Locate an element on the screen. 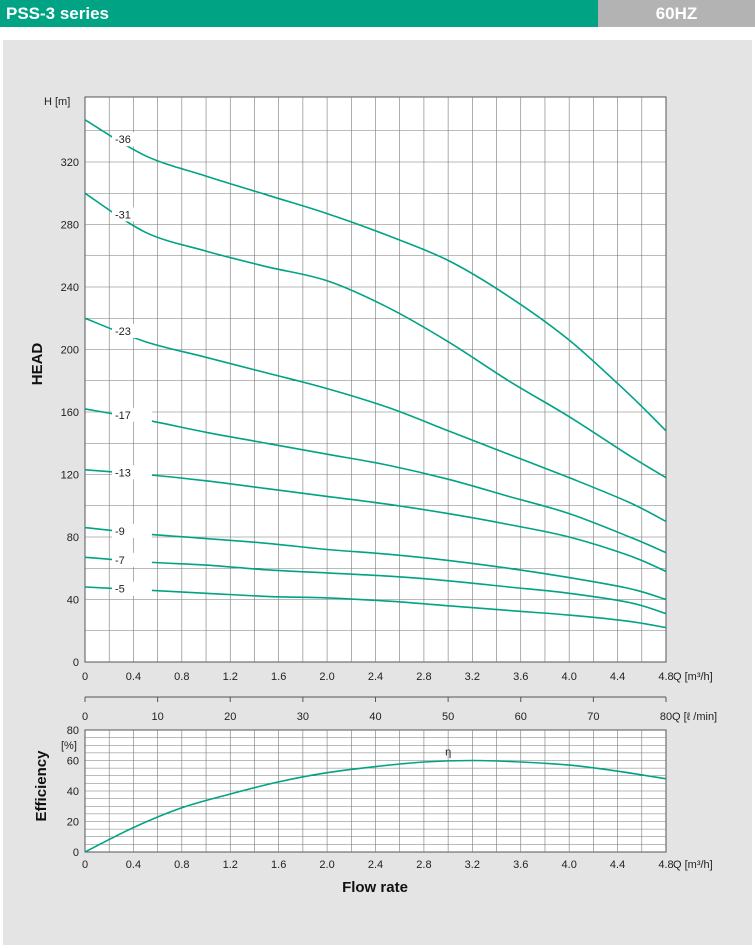 Image resolution: width=755 pixels, height=948 pixels. efficiency-y-tick: 80 is located at coordinates (73, 731).